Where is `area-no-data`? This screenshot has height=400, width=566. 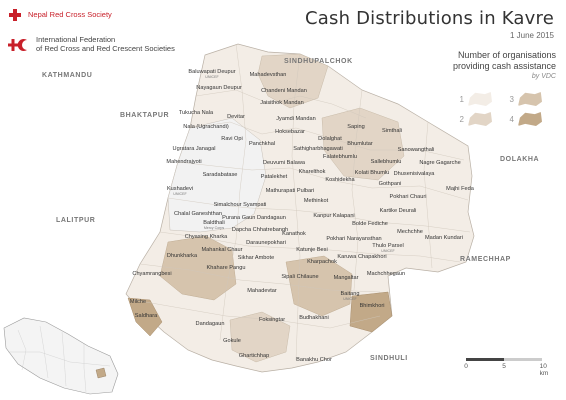
area-no-data is located at coordinates (217, 175).